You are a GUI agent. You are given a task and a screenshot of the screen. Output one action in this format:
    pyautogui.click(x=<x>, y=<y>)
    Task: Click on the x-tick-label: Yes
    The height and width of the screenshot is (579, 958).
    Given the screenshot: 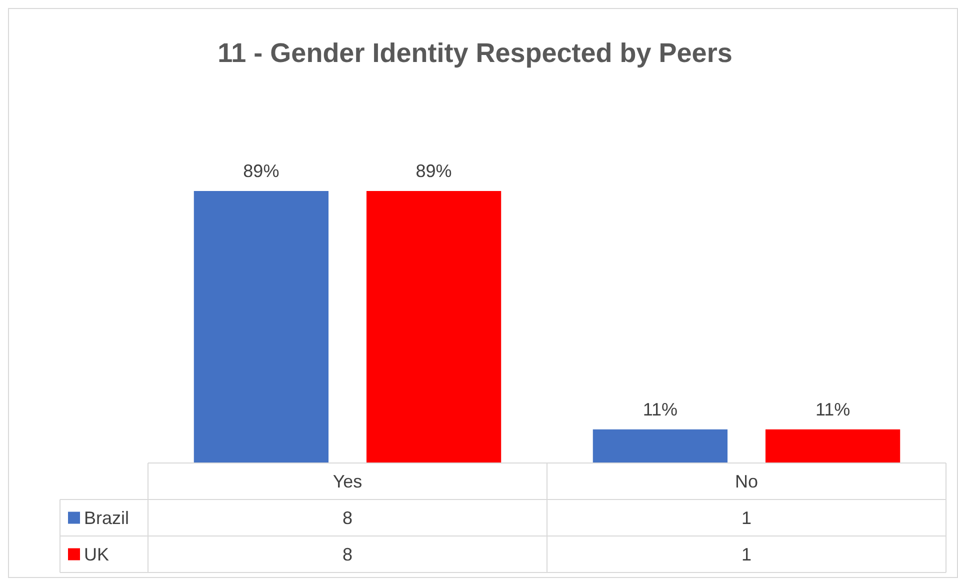 What is the action you would take?
    pyautogui.click(x=347, y=481)
    